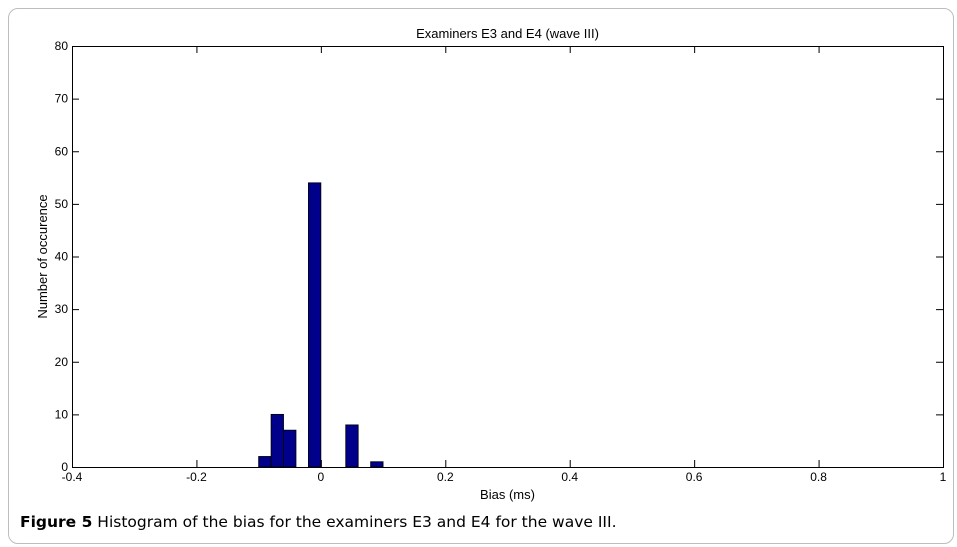 Image resolution: width=957 pixels, height=547 pixels. What do you see at coordinates (62, 309) in the screenshot?
I see `y-tick-label: 30` at bounding box center [62, 309].